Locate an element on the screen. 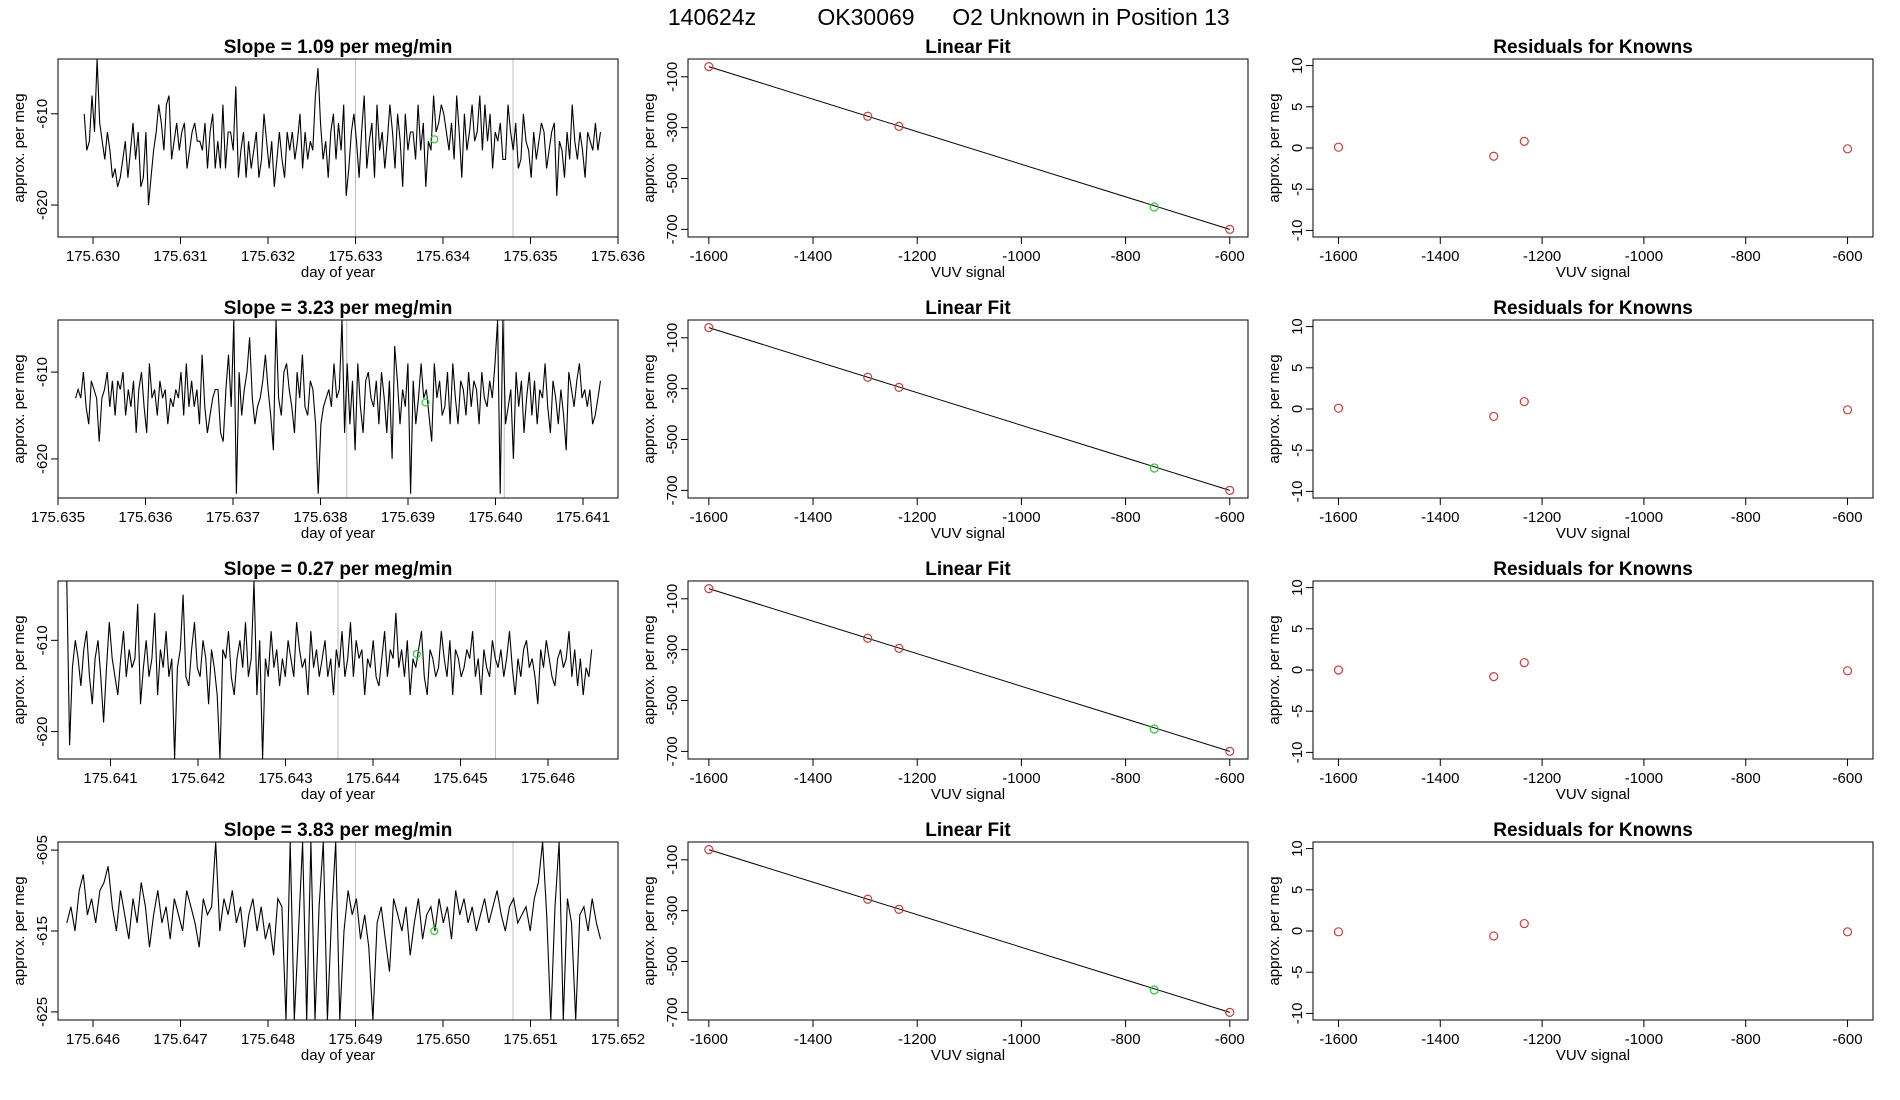  x-tick-label: 175.640 is located at coordinates (495, 517).